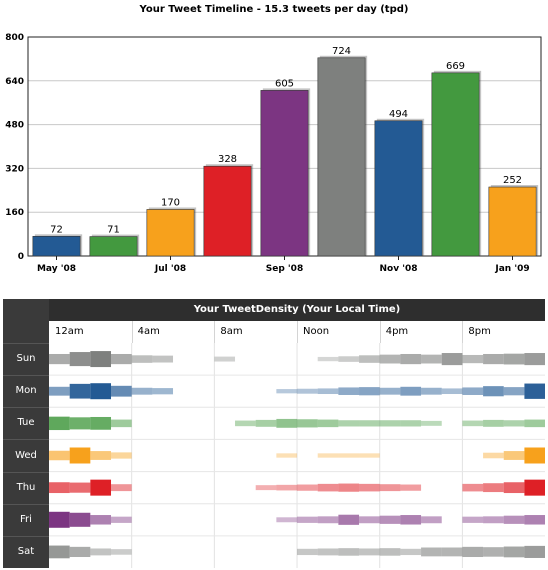  What do you see at coordinates (284, 83) in the screenshot?
I see `bar-value-label: 605` at bounding box center [284, 83].